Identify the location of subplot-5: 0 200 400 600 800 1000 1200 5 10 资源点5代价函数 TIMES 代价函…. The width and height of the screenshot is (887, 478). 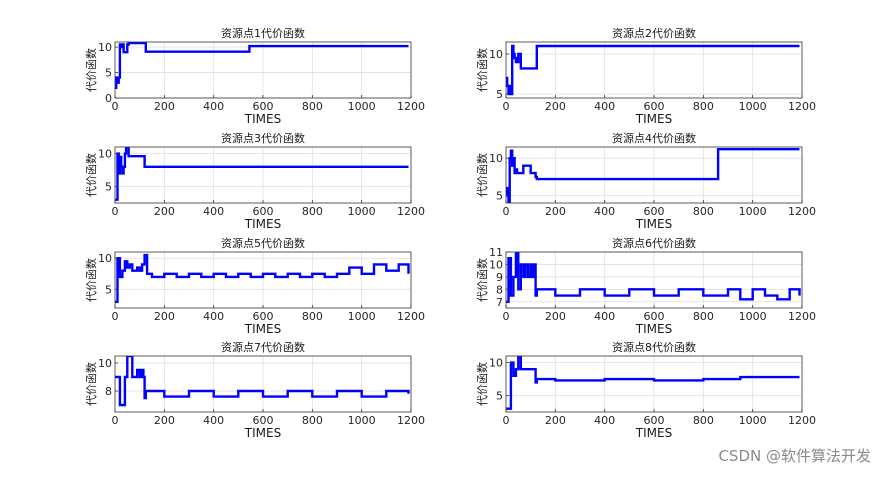
(255, 286).